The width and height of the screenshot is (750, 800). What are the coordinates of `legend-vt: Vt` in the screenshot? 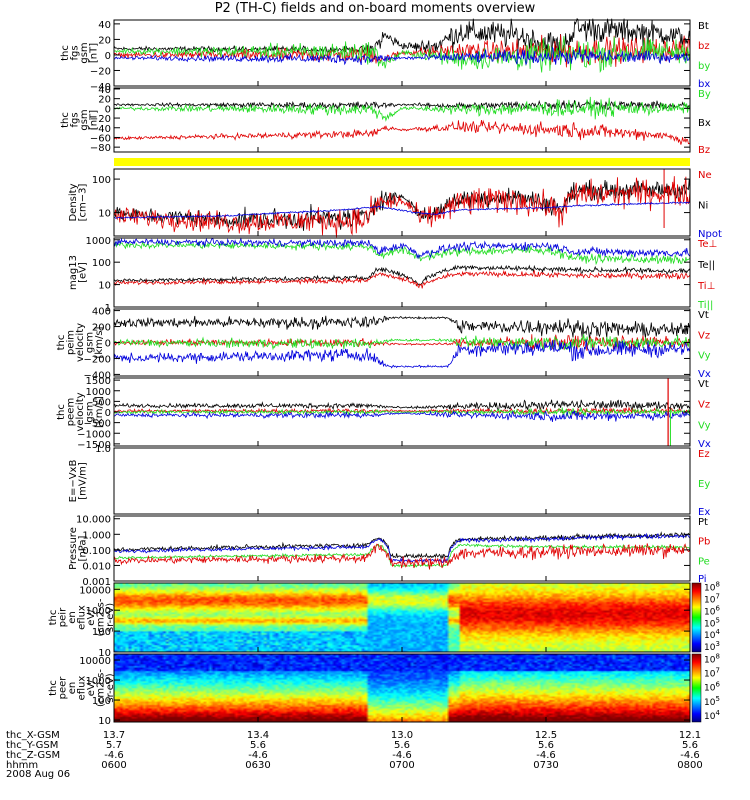 It's located at (703, 315).